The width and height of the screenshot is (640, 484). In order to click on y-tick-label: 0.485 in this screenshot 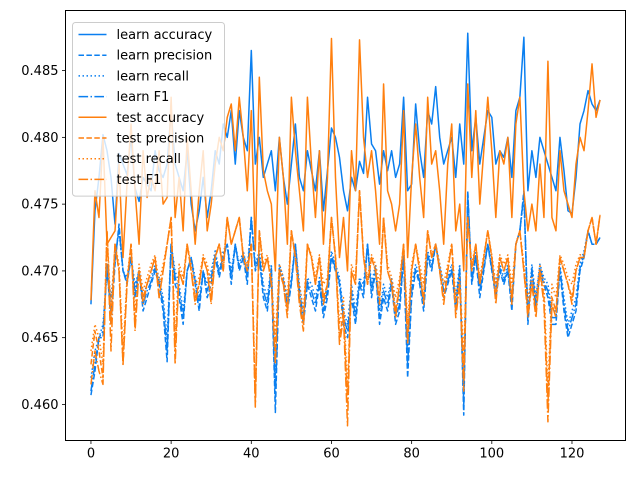, I will do `click(39, 71)`.